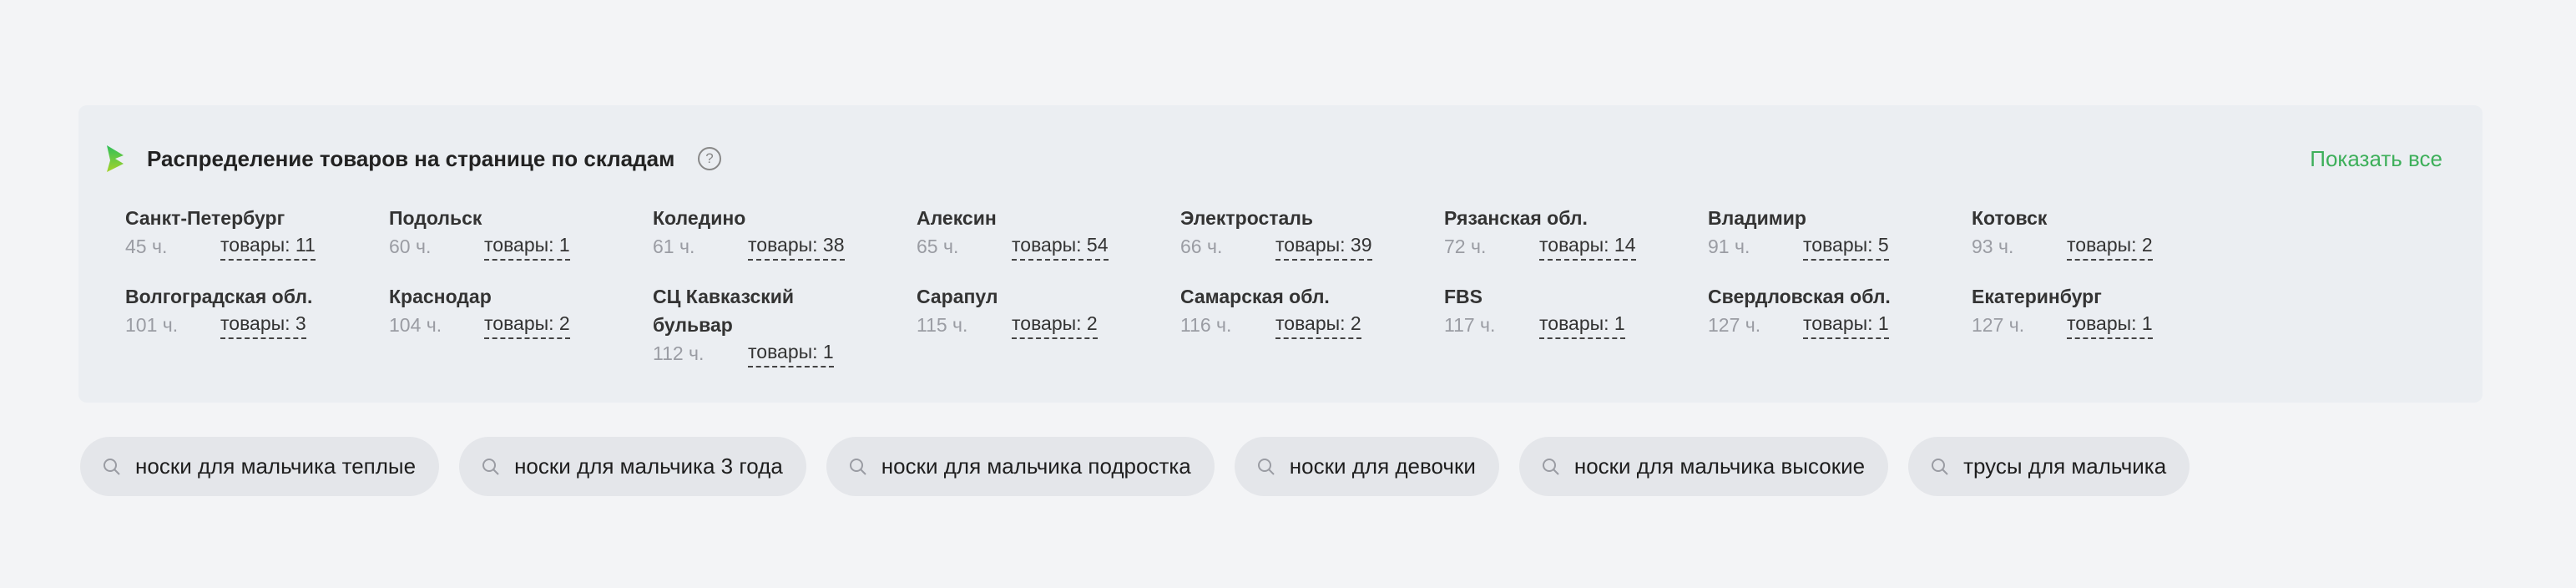 This screenshot has height=588, width=2576. I want to click on search-chip: носки для мальчика теплые, so click(260, 466).